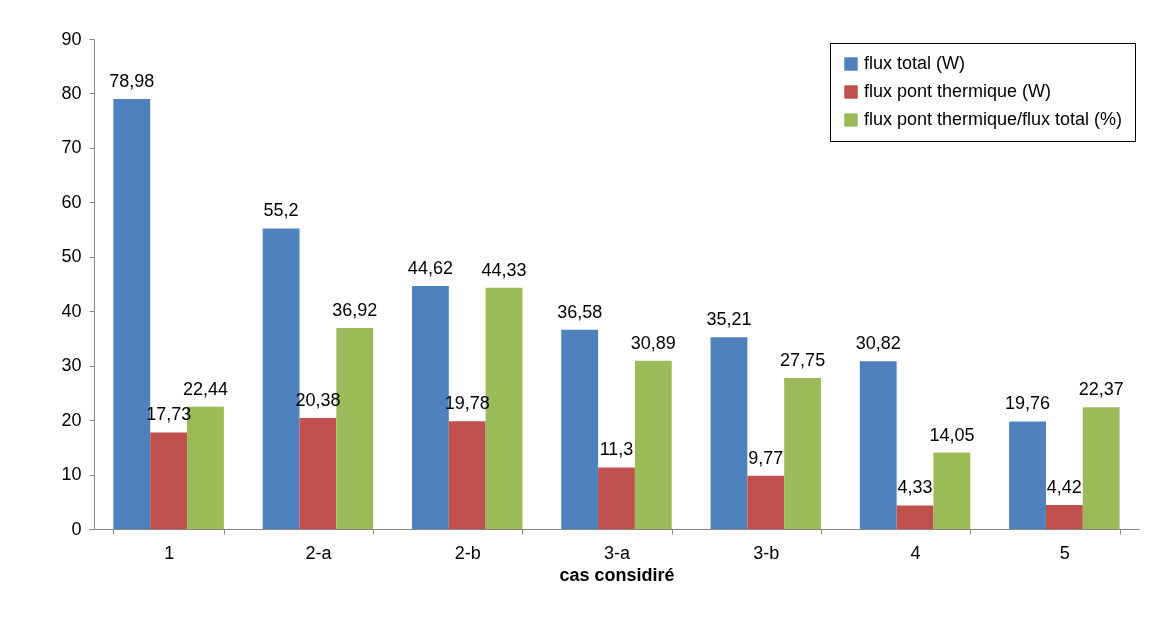 Image resolution: width=1175 pixels, height=619 pixels. What do you see at coordinates (504, 269) in the screenshot?
I see `data-label: 44,33` at bounding box center [504, 269].